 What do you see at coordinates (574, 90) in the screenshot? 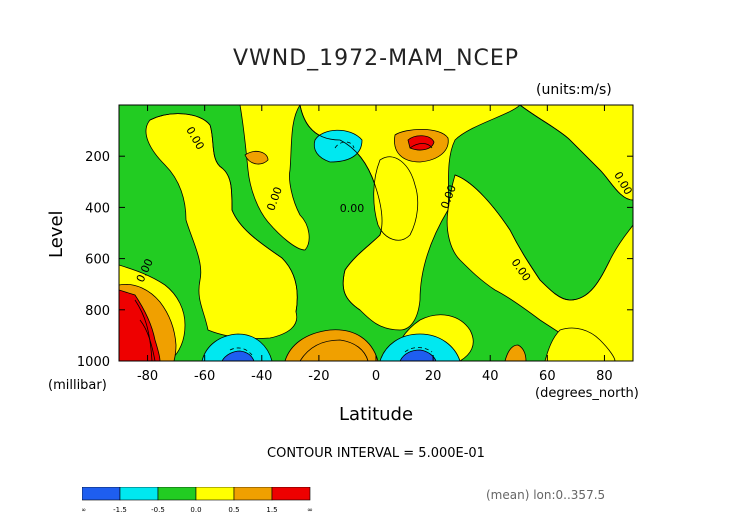
I see `units-label: (units:m/s)` at bounding box center [574, 90].